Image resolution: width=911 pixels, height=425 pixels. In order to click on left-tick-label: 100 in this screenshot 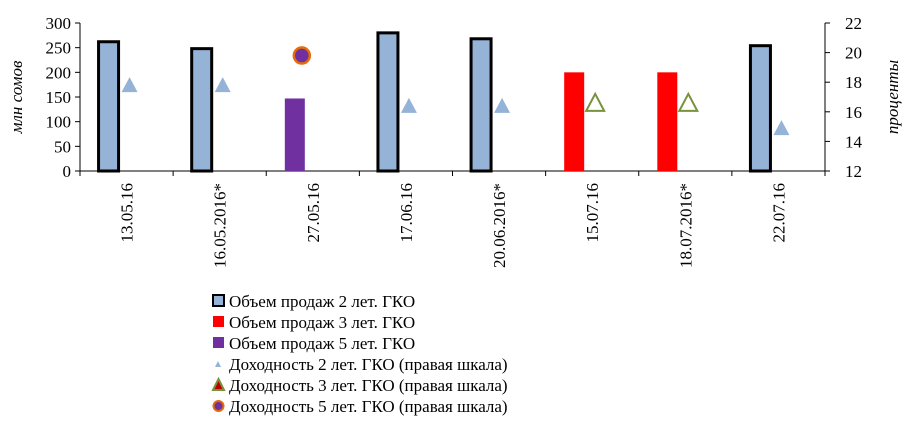, I will do `click(59, 122)`.